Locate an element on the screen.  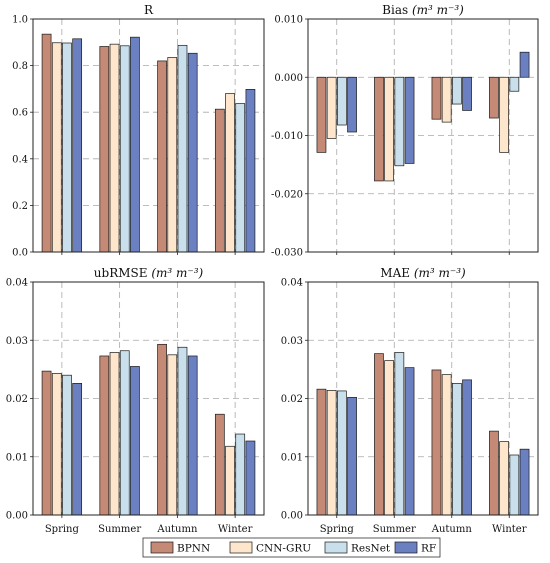
y-tick-label: 0.8 is located at coordinates (20, 66).